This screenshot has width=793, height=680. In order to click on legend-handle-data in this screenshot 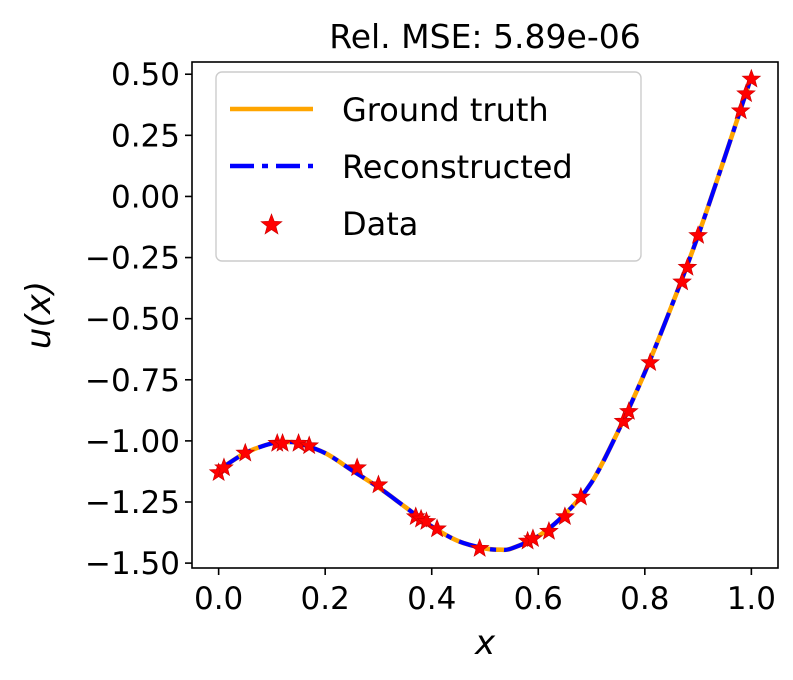, I will do `click(271, 224)`.